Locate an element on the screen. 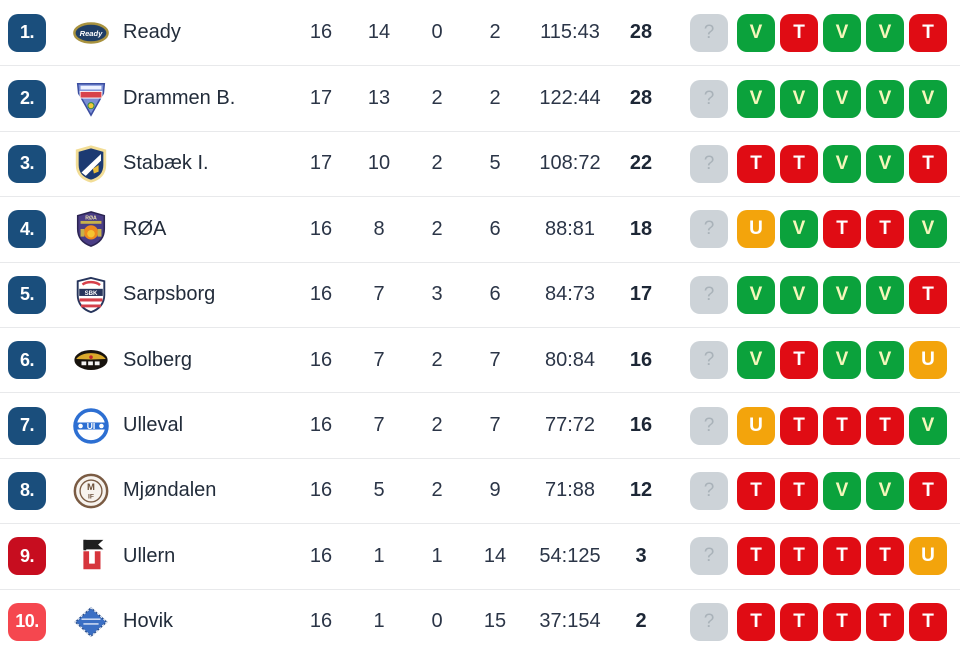 The image size is (960, 654). team-name: Ullern is located at coordinates (149, 555).